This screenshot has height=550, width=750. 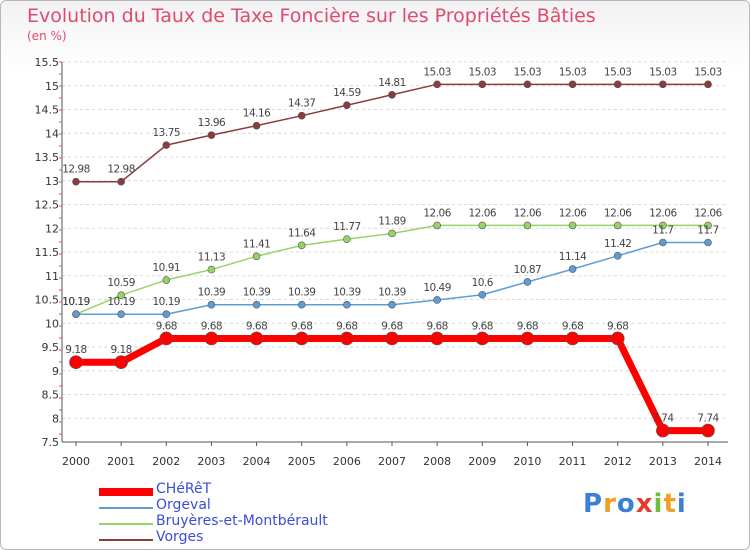 I want to click on logo-letter: P, so click(x=593, y=504).